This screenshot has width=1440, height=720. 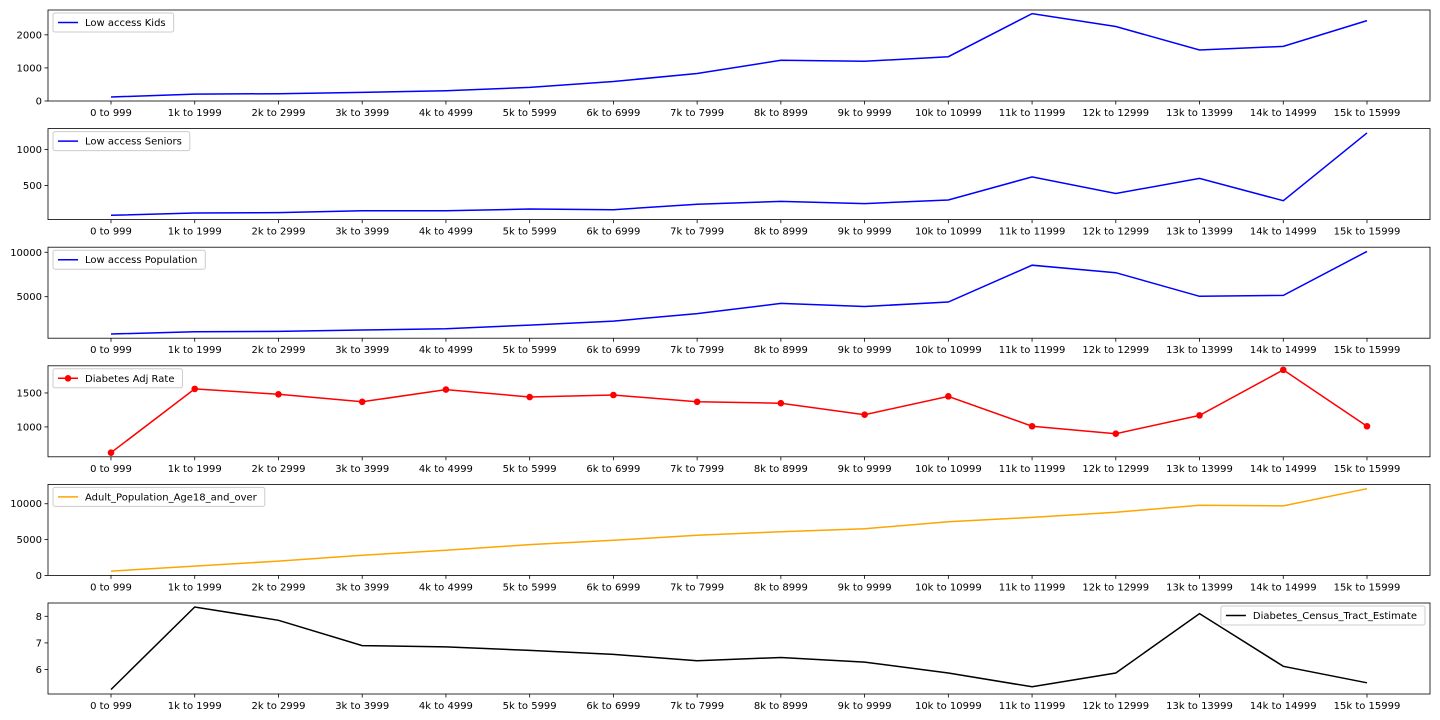 What do you see at coordinates (1323, 615) in the screenshot?
I see `legend: Diabetes_Census_Tract_Estimate` at bounding box center [1323, 615].